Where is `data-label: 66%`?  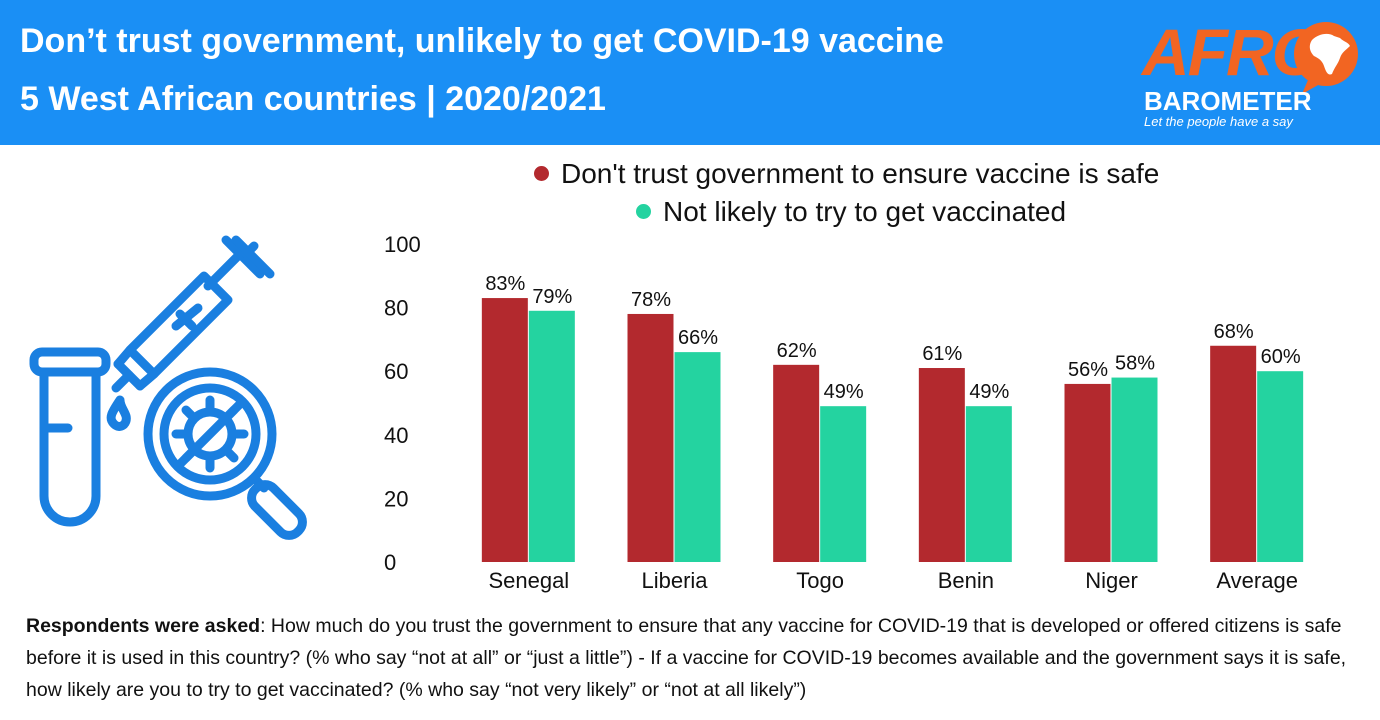 data-label: 66% is located at coordinates (698, 338).